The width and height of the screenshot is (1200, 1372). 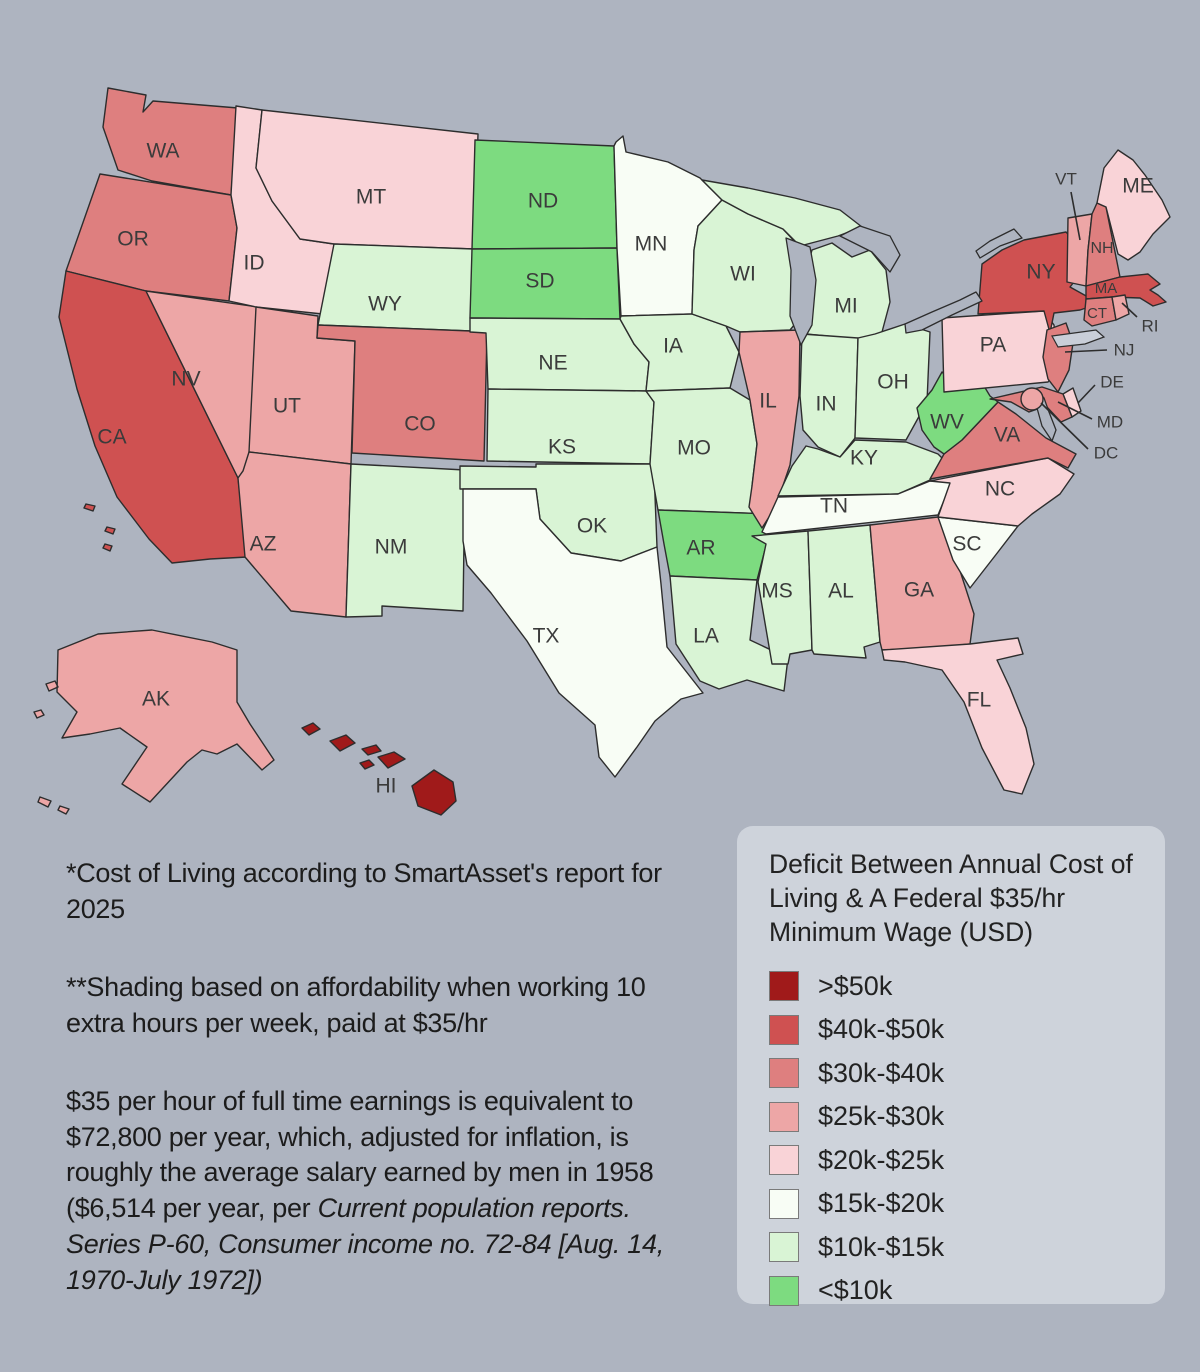 I want to click on state-label-DE: DE, so click(x=1112, y=381).